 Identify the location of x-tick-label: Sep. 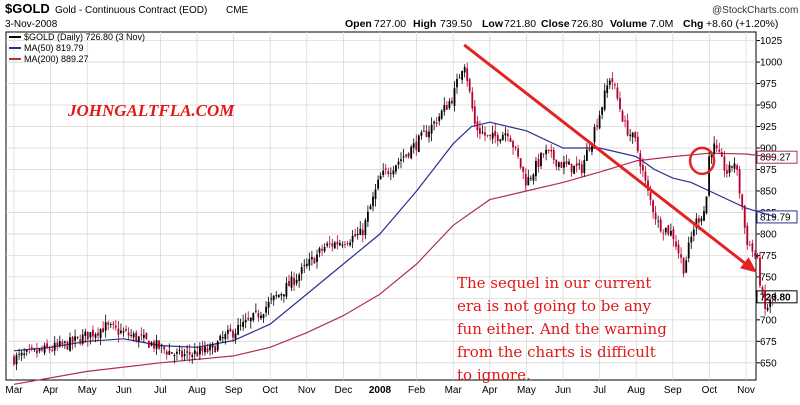
(234, 390).